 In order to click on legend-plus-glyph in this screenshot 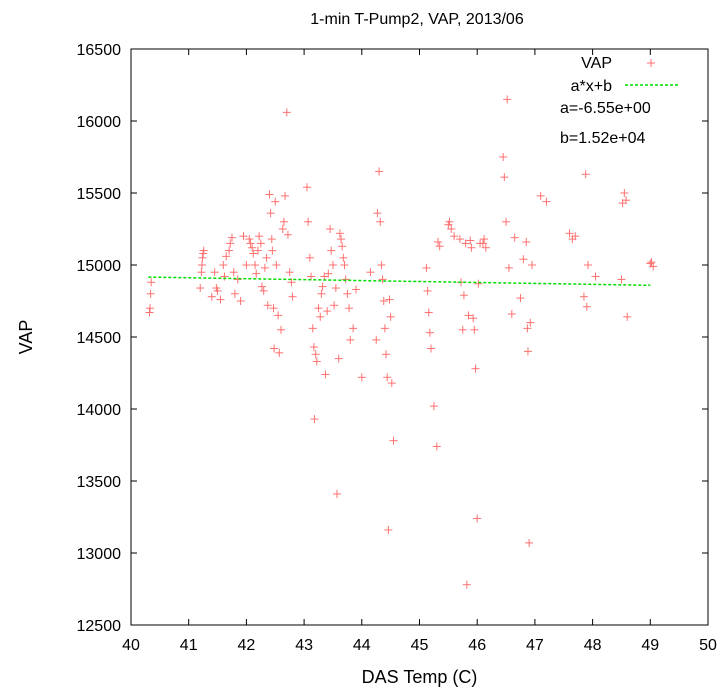, I will do `click(651, 63)`.